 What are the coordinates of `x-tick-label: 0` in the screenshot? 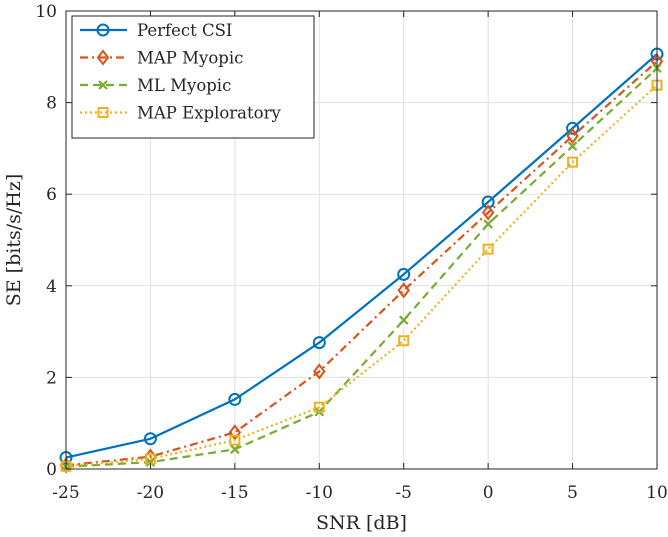 It's located at (488, 493).